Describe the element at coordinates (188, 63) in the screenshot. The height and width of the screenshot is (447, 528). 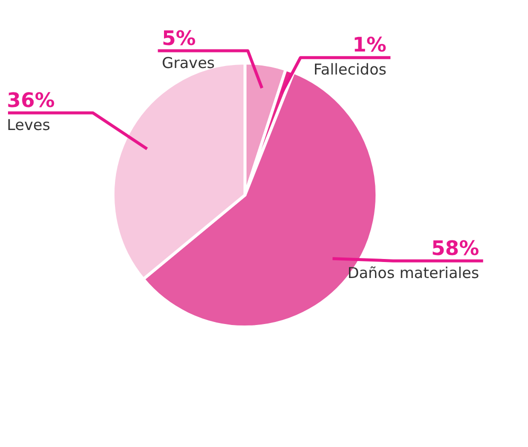
I see `slice-label: Graves` at that location.